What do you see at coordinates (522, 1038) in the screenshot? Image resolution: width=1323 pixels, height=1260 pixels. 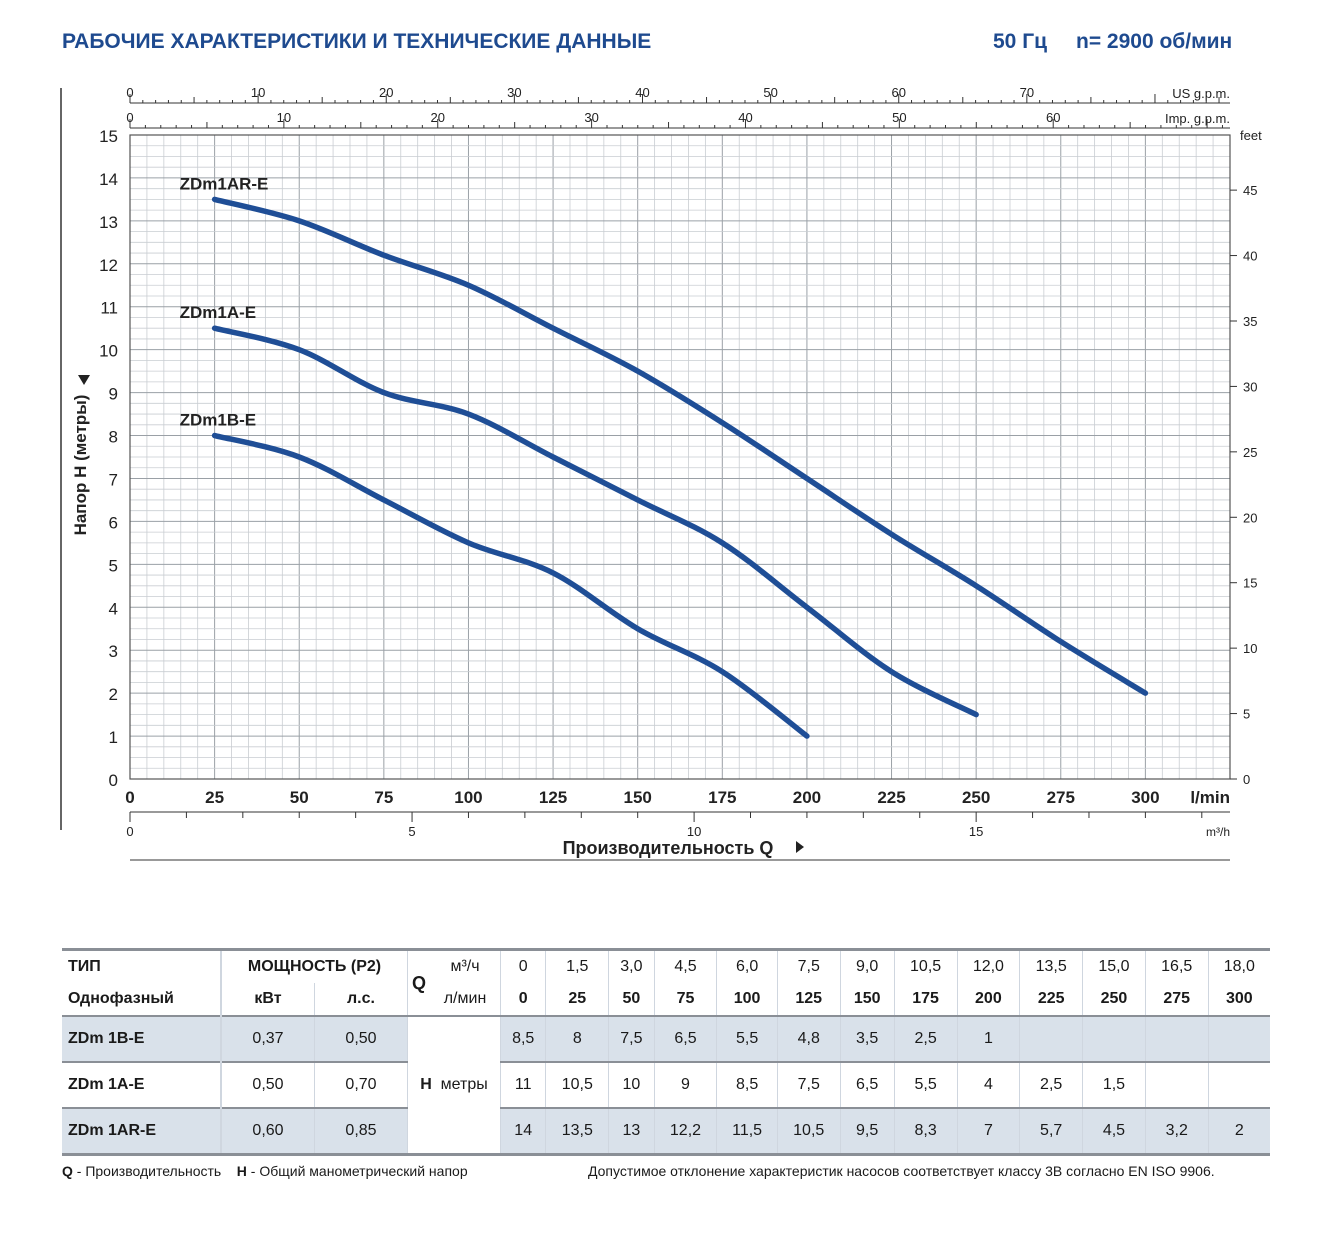 I see `h-cell: 8,5` at bounding box center [522, 1038].